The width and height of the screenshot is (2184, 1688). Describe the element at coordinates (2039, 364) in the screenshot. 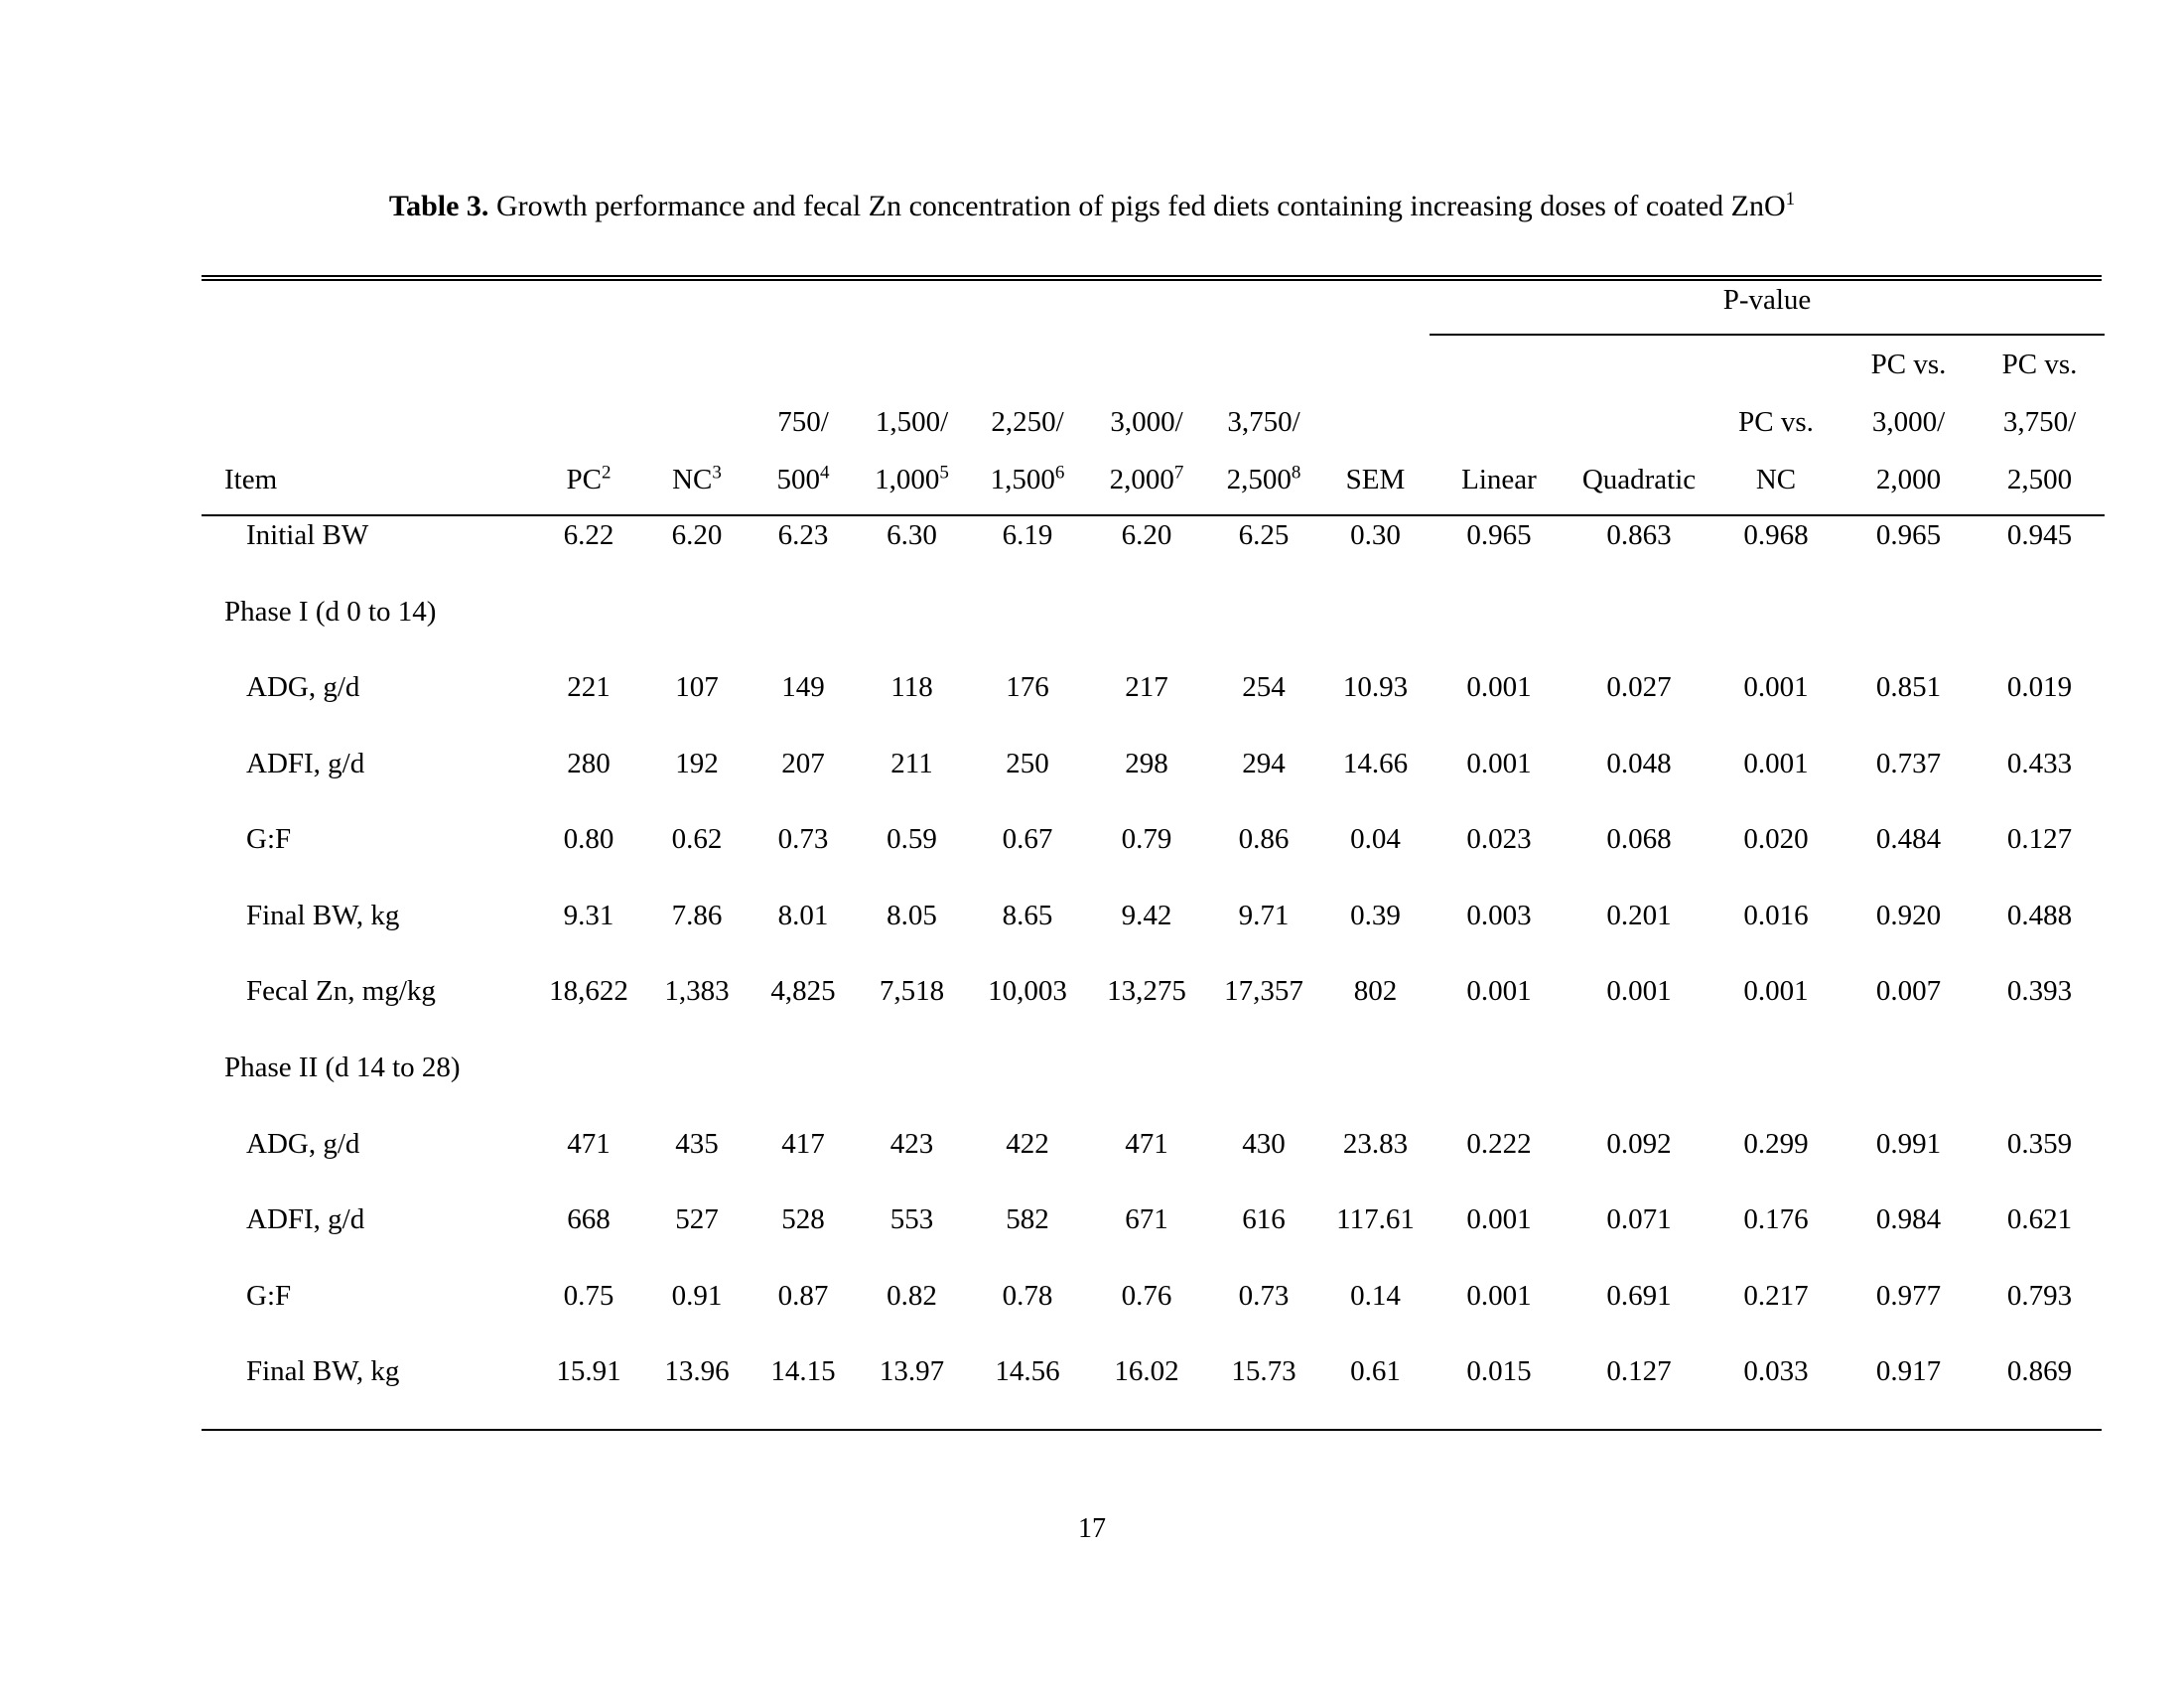

I see `col-header-line: PC vs.` at that location.